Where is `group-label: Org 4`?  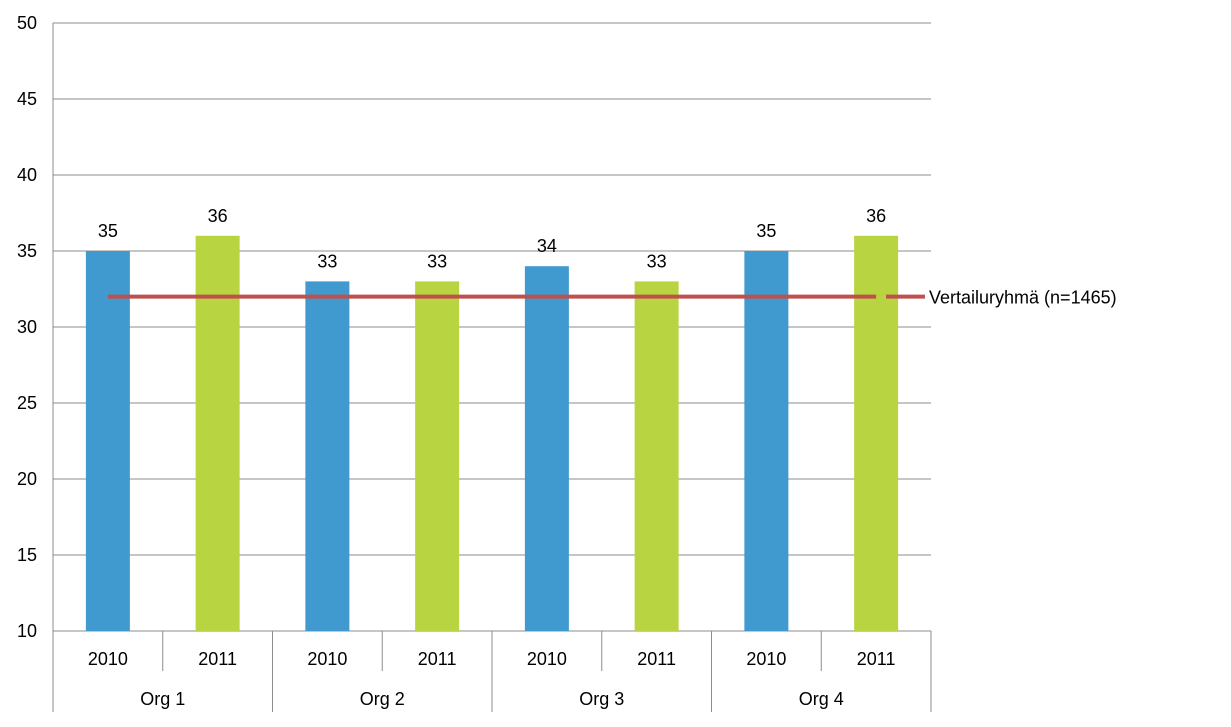 group-label: Org 4 is located at coordinates (821, 699).